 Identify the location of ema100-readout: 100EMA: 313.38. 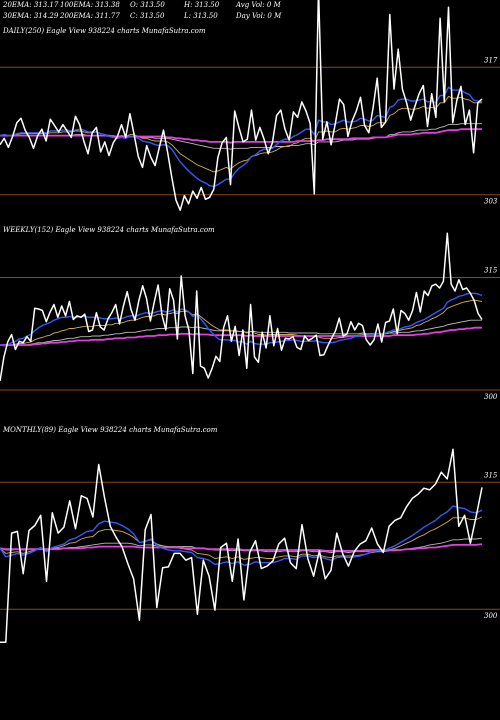
(90, 5).